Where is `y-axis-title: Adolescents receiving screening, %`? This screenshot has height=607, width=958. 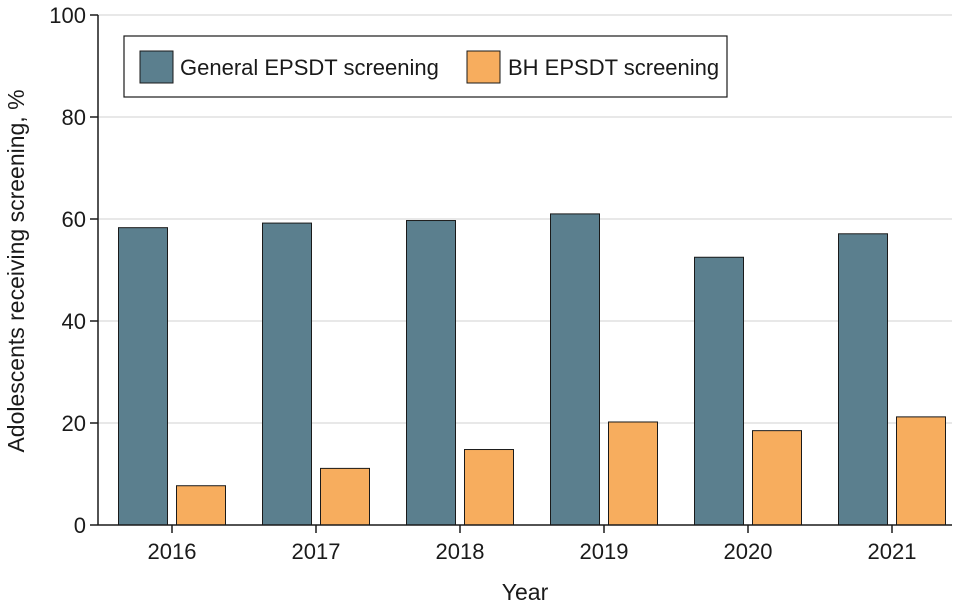
y-axis-title: Adolescents receiving screening, % is located at coordinates (16, 270).